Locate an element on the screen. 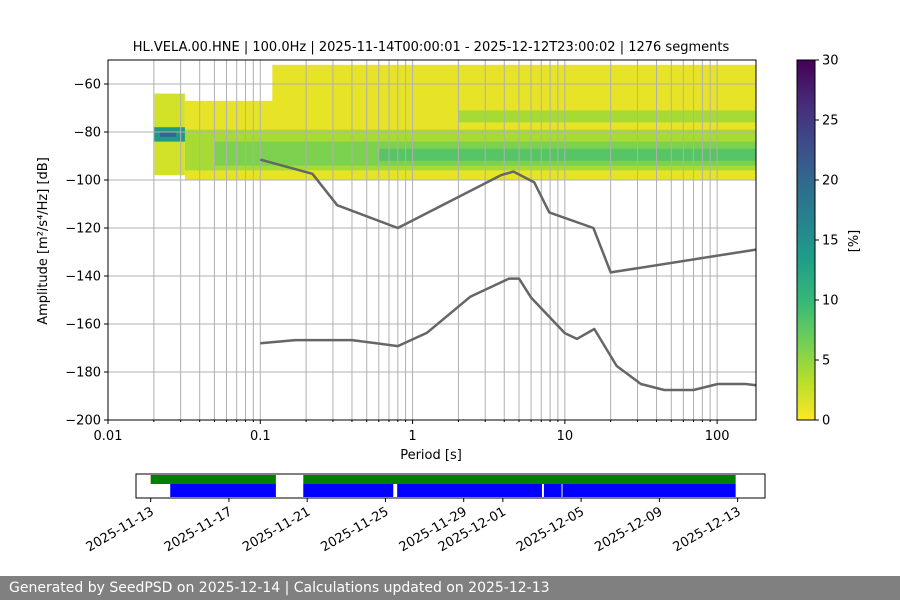 The image size is (900, 600). timeline-tick-label: 2025-11-25 is located at coordinates (355, 529).